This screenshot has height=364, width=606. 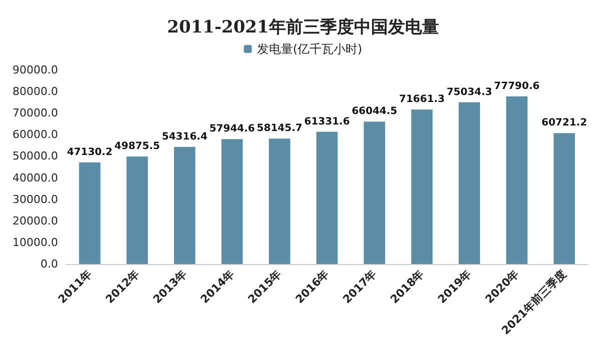 I want to click on data-label: 57944.6, so click(x=232, y=129).